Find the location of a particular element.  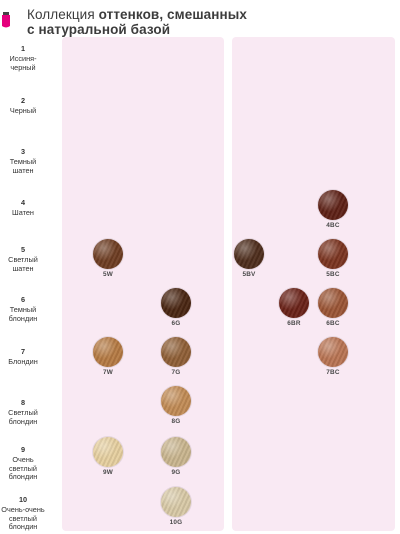

level-label-6: 6 Темный блондин is located at coordinates (23, 309).